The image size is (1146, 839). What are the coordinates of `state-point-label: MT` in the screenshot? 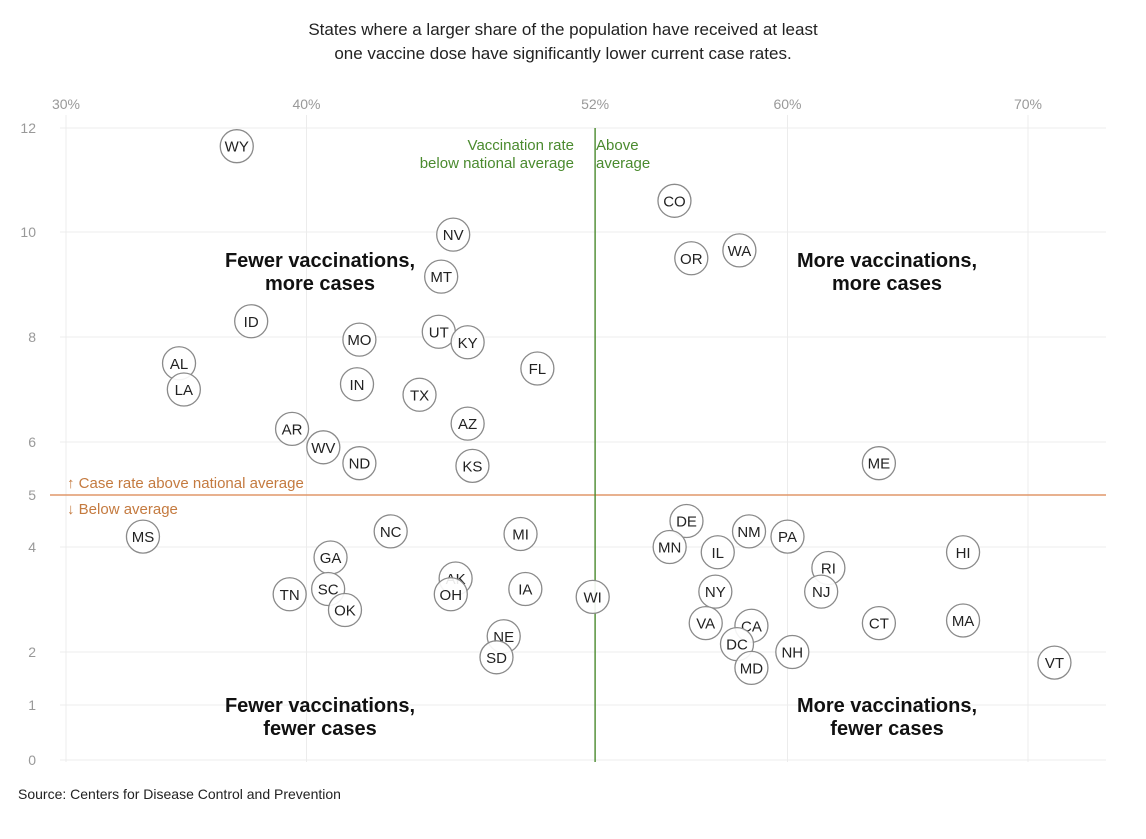 It's located at (441, 277).